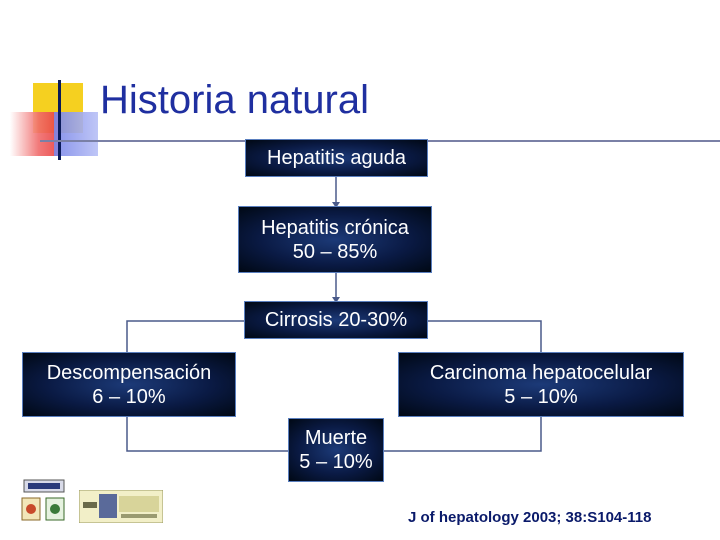 This screenshot has height=540, width=720. I want to click on node-percentage: 50 – 85%, so click(335, 251).